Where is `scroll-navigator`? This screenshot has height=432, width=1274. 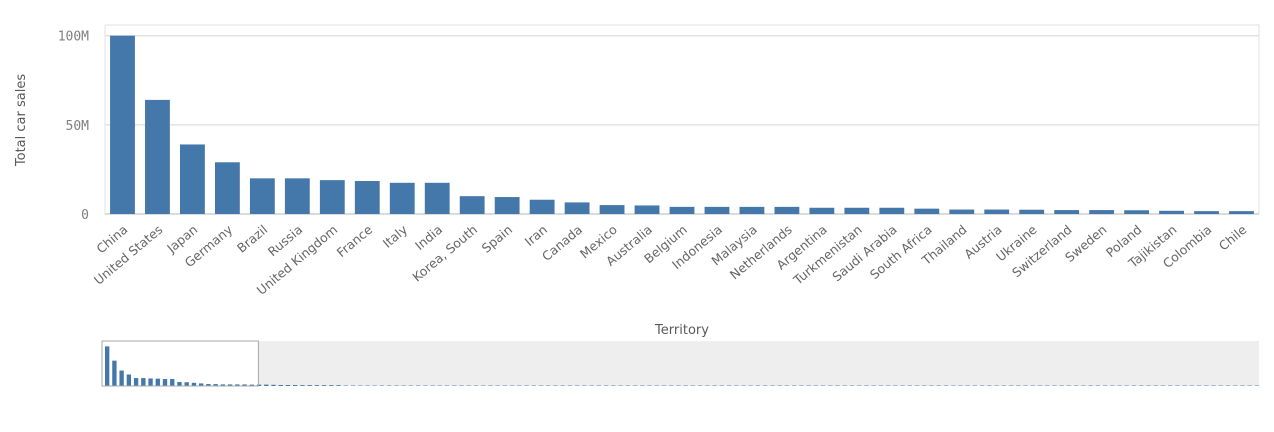
scroll-navigator is located at coordinates (680, 363).